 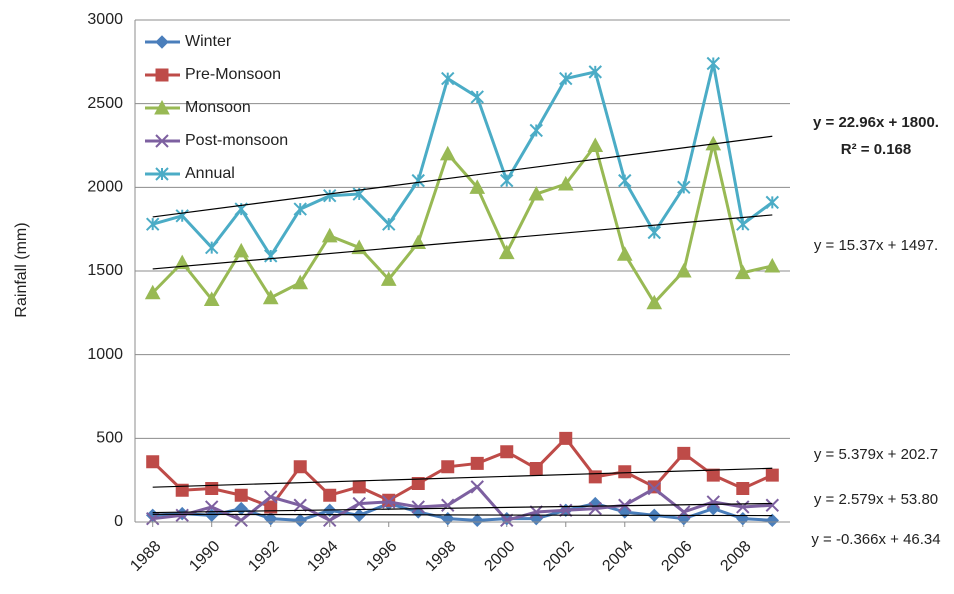 I want to click on trend-equation: y = 5.379x + 202.7, so click(x=876, y=454).